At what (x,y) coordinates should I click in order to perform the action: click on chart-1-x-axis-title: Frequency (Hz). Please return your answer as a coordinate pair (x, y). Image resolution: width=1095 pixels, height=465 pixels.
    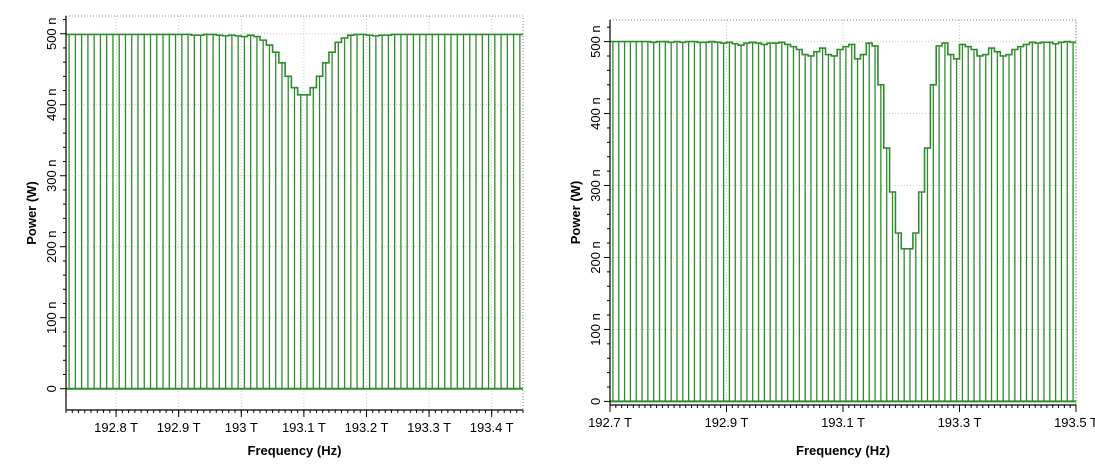
    Looking at the image, I should click on (843, 450).